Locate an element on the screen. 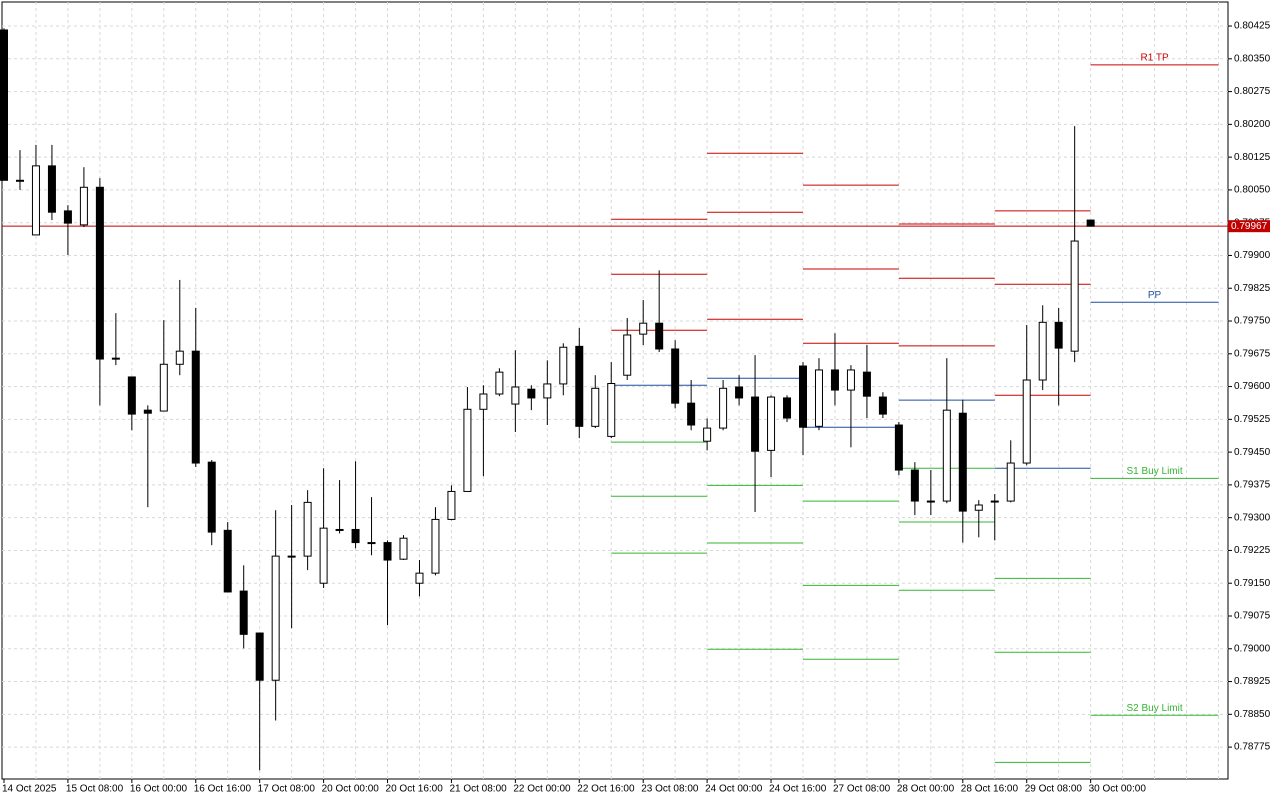 The height and width of the screenshot is (805, 1280). y-tick-label: 0.79000 is located at coordinates (1252, 648).